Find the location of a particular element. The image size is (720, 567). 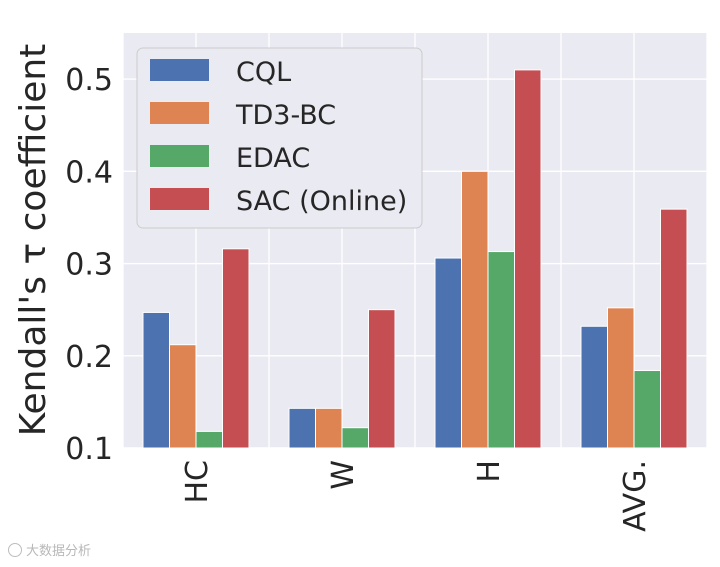

watermark: 大数据分析 is located at coordinates (49, 549).